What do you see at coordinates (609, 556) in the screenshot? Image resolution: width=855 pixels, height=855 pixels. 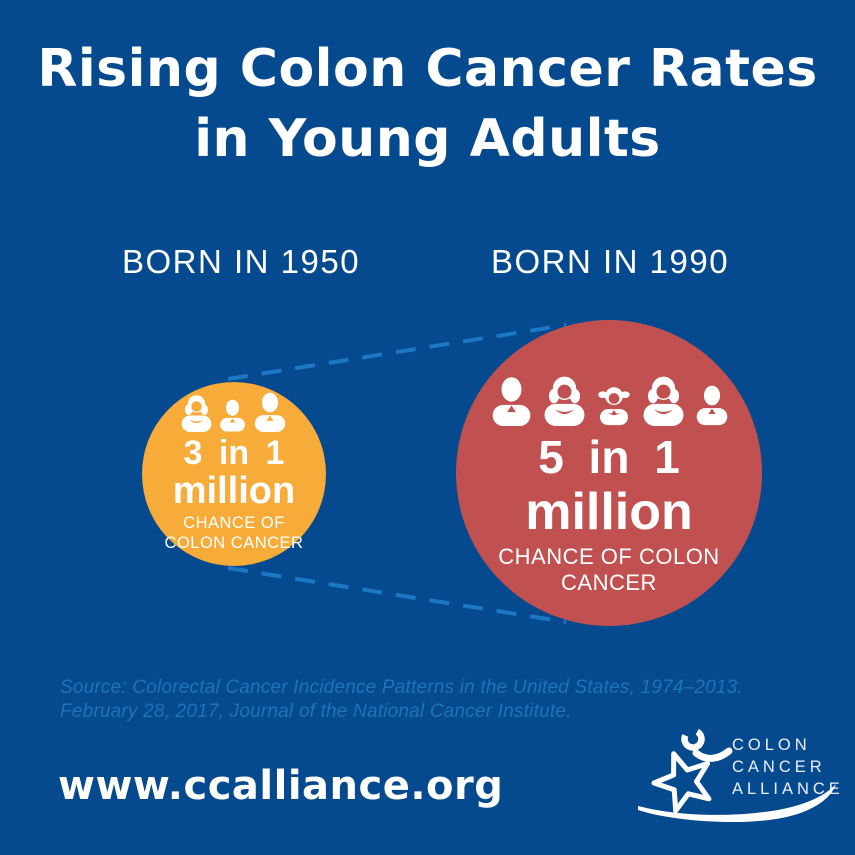 I see `caption-line-1: CHANCE OF COLON` at bounding box center [609, 556].